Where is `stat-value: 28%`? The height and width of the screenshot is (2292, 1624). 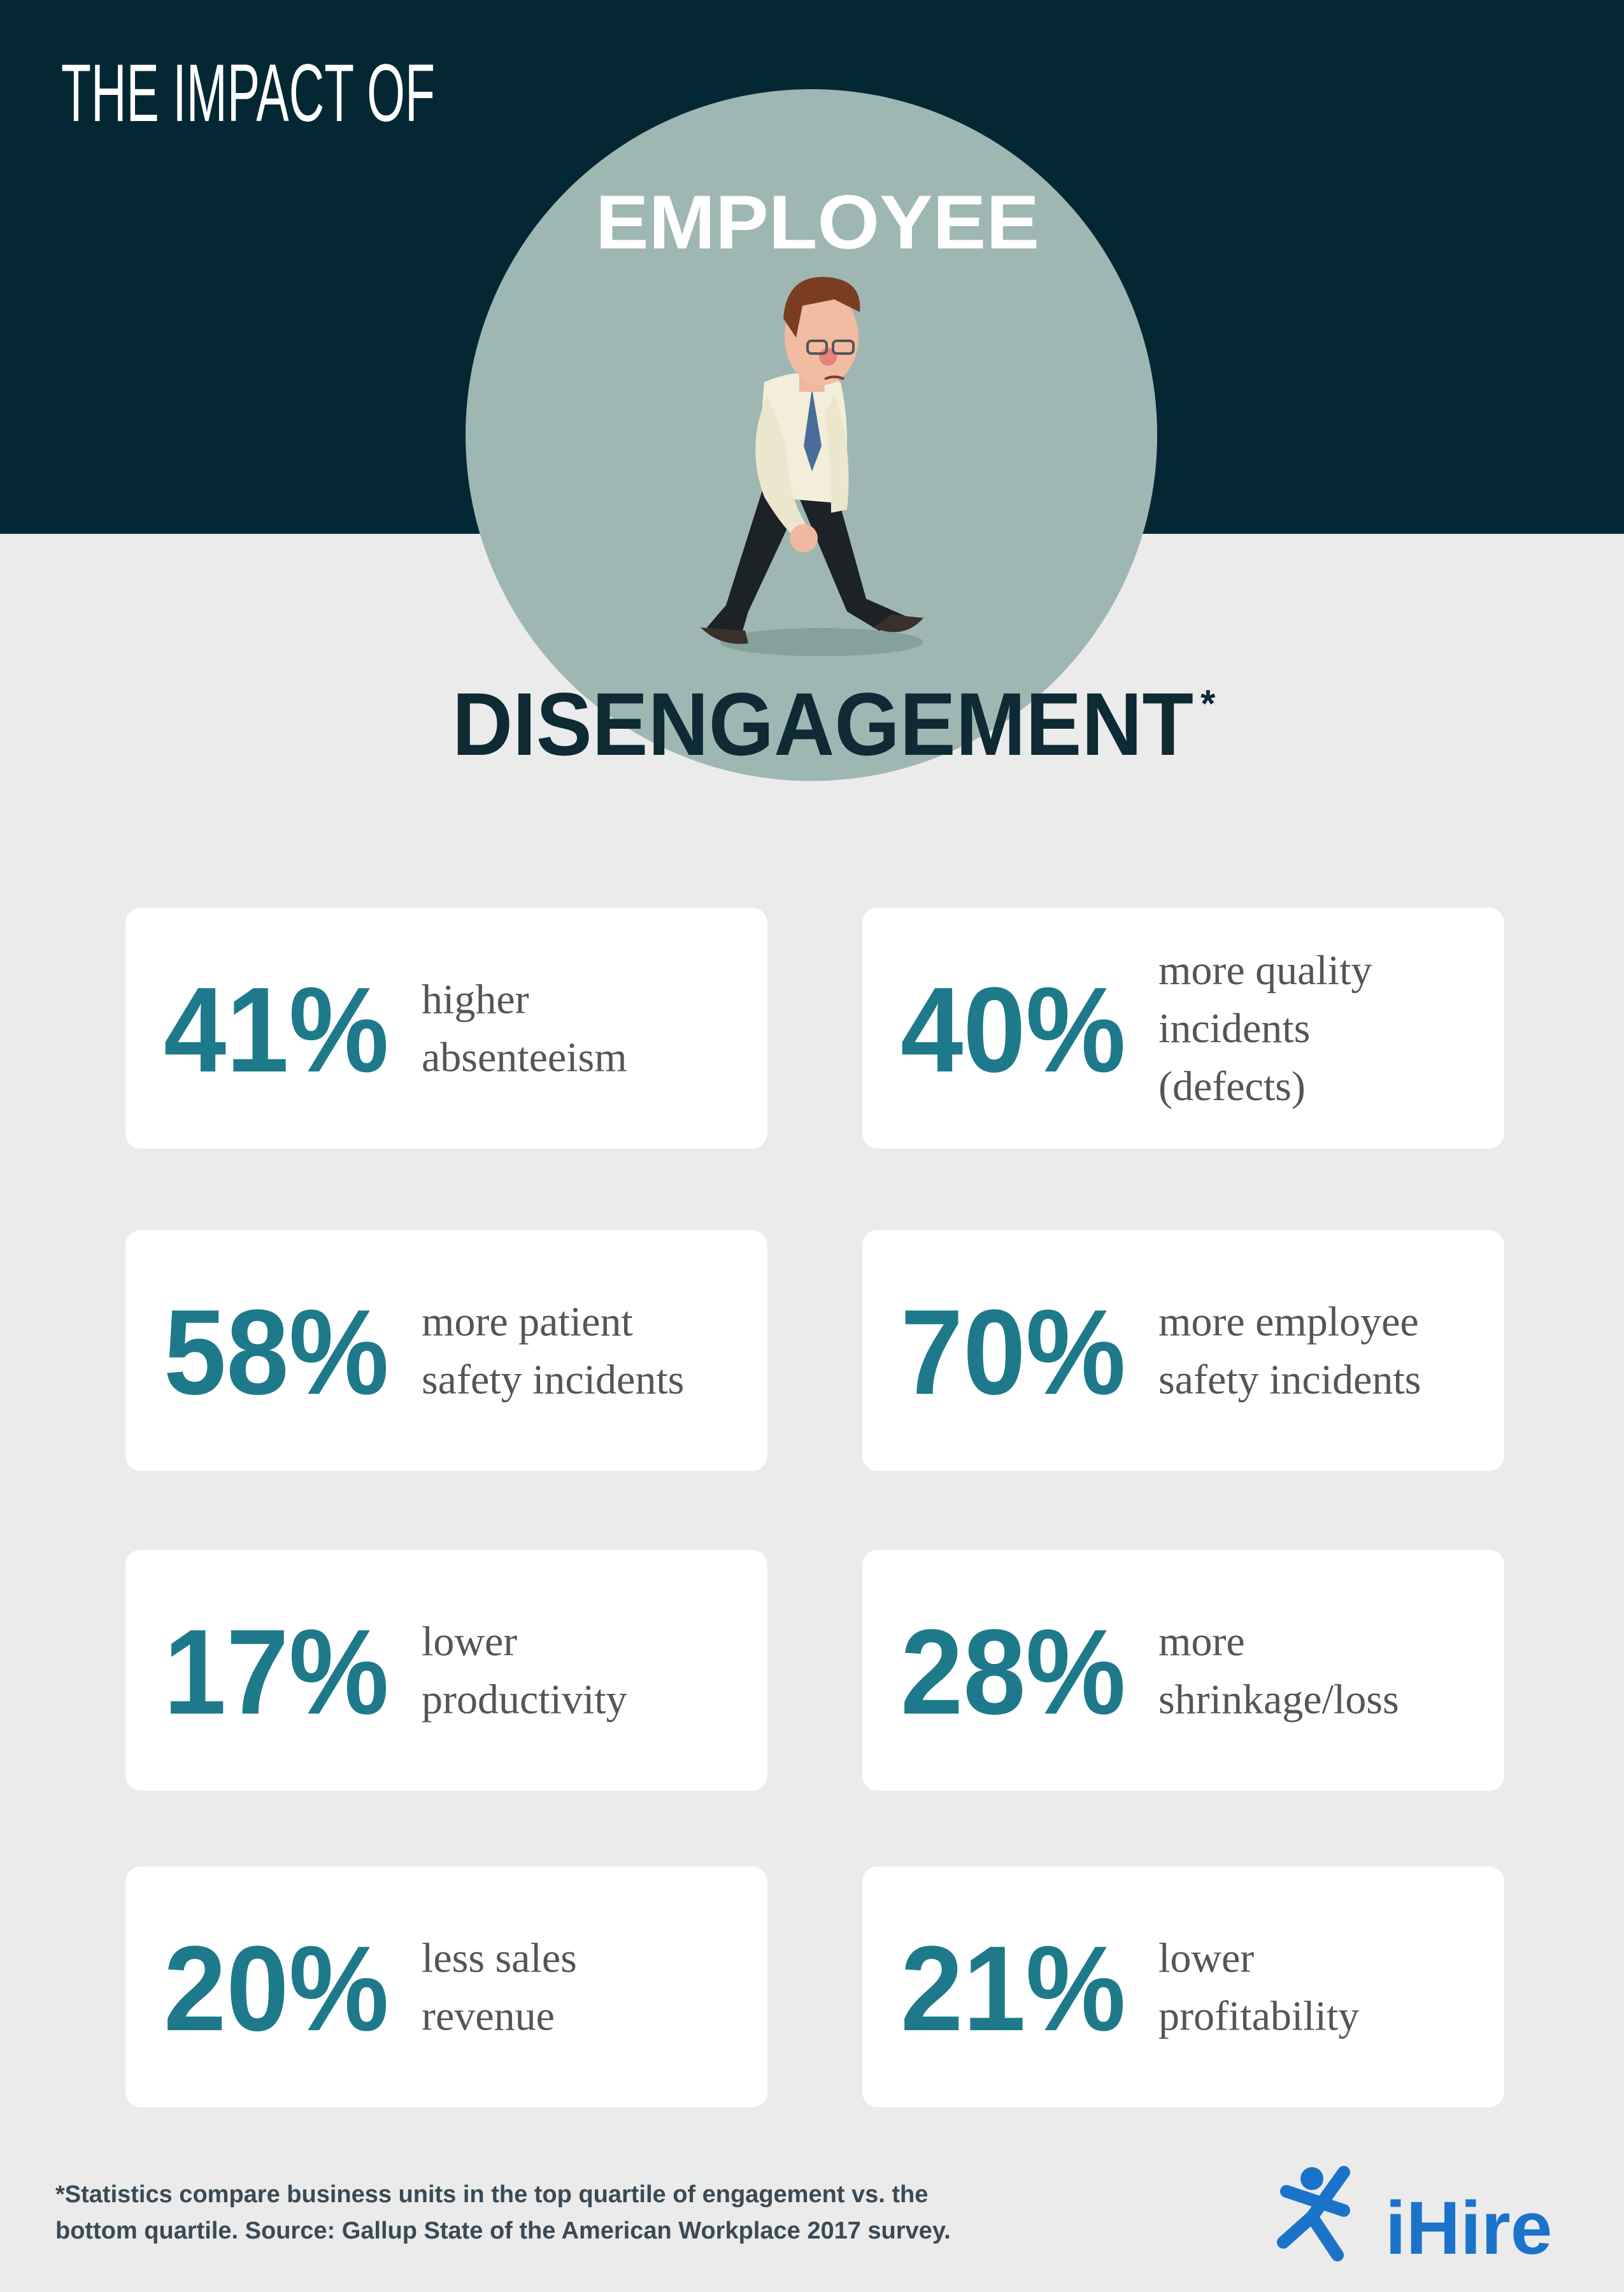 stat-value: 28% is located at coordinates (1013, 1671).